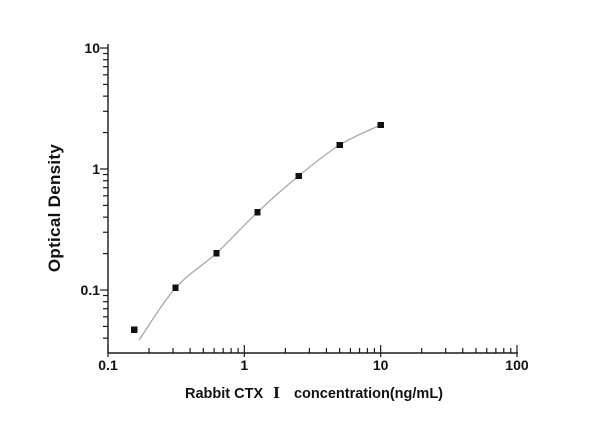 This screenshot has height=424, width=600. I want to click on x-axis-title-numeral: Ⅰ, so click(276, 393).